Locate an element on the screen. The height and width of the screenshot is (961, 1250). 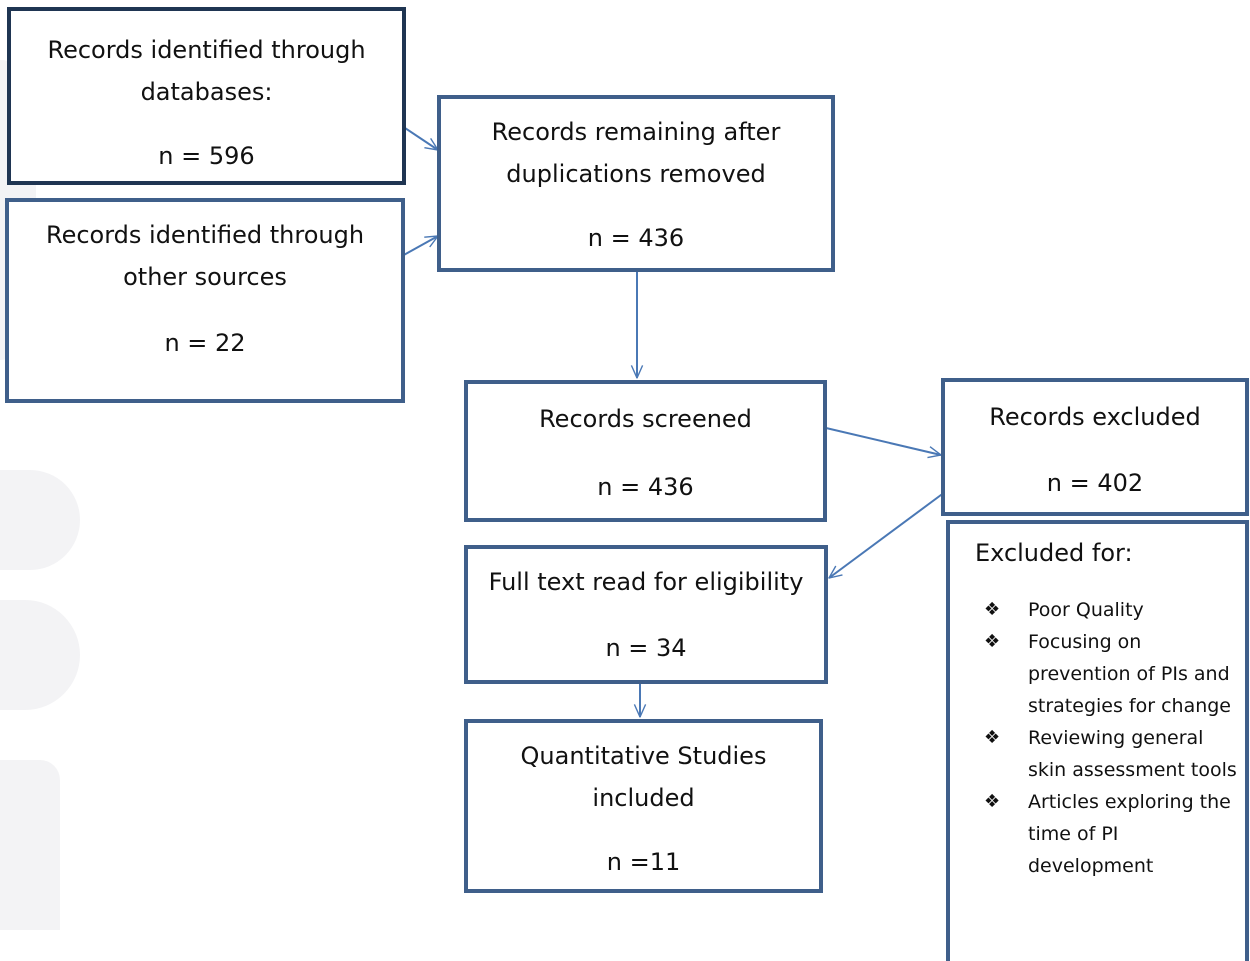
reason-label: Reviewing general skin assessment tools is located at coordinates (1132, 754).